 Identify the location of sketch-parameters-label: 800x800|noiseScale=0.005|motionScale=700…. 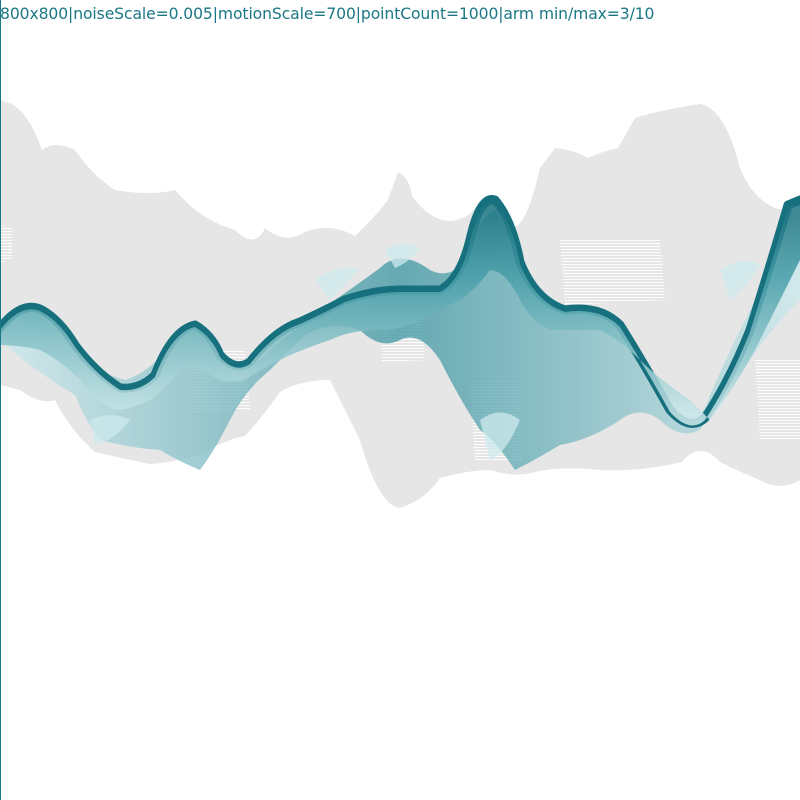
(327, 14).